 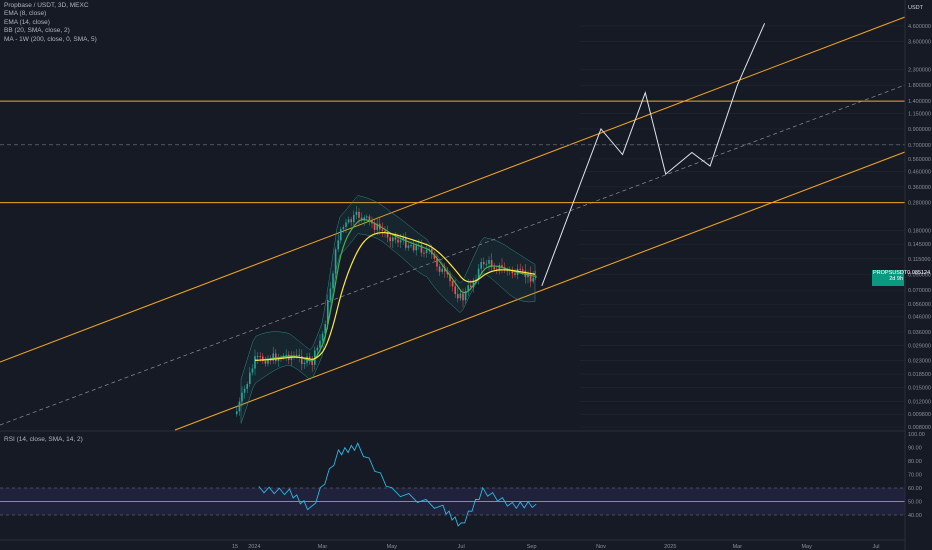 What do you see at coordinates (901, 278) in the screenshot?
I see `last-price-tag: PROPSUSDT 0.085124 2d 9h` at bounding box center [901, 278].